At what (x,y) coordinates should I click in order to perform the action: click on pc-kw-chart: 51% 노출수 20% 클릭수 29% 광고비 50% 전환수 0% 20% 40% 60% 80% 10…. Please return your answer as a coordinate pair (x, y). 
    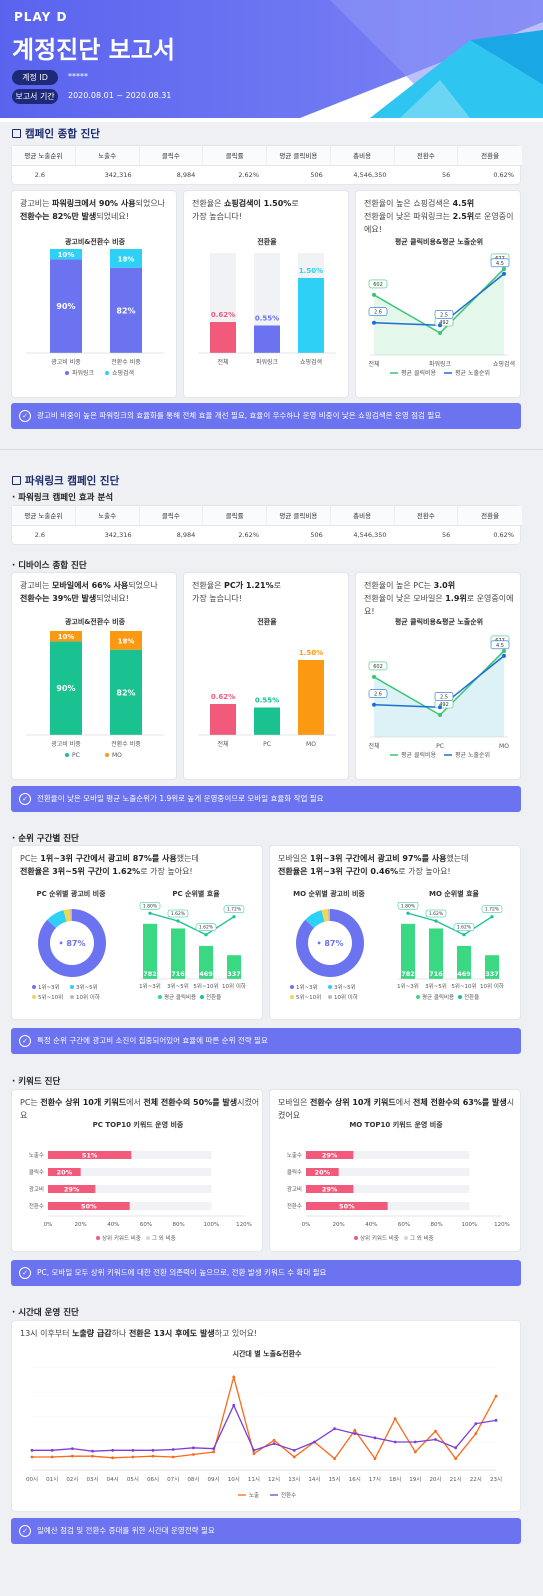
    Looking at the image, I should click on (140, 1196).